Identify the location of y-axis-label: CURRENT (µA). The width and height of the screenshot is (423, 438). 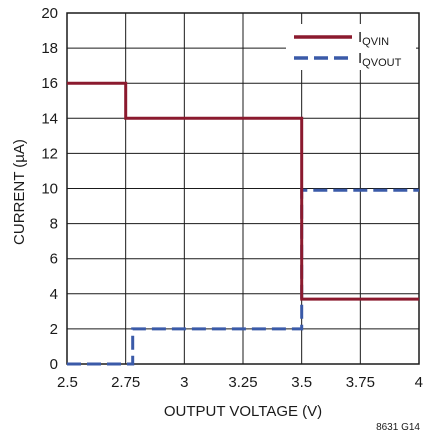
(19, 192).